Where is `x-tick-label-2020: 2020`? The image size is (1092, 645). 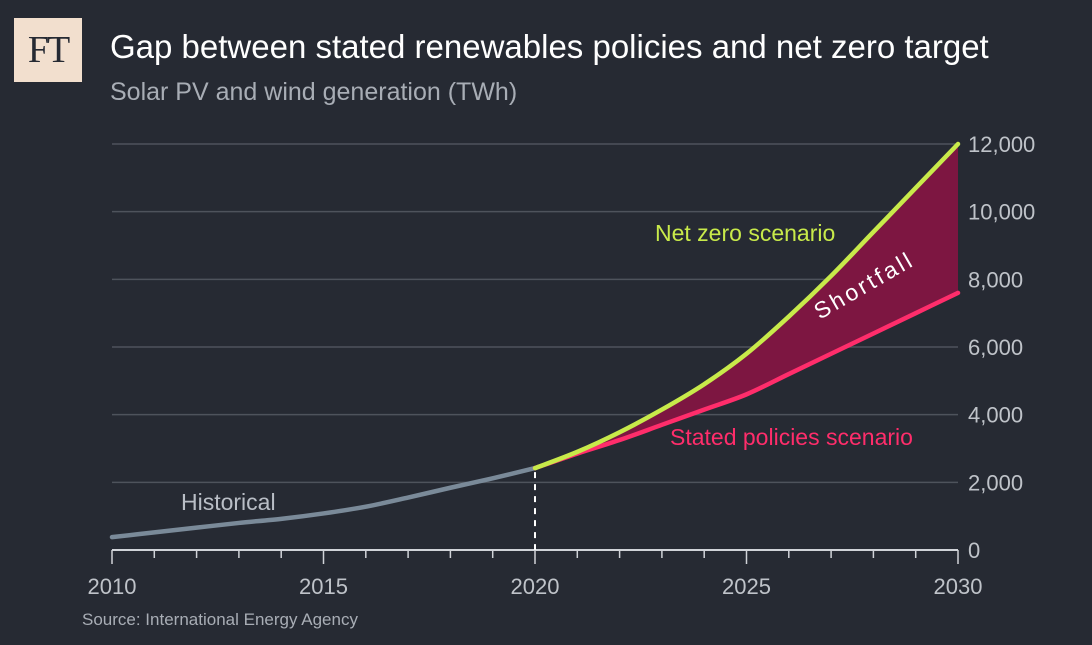 x-tick-label-2020: 2020 is located at coordinates (535, 586).